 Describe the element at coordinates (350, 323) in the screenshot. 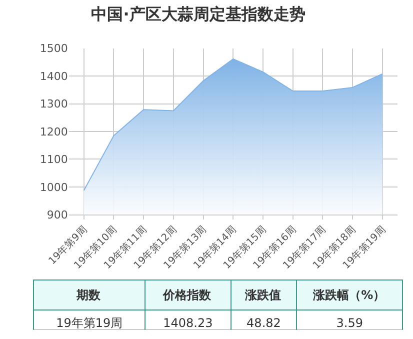

I see `text: 3.59` at that location.